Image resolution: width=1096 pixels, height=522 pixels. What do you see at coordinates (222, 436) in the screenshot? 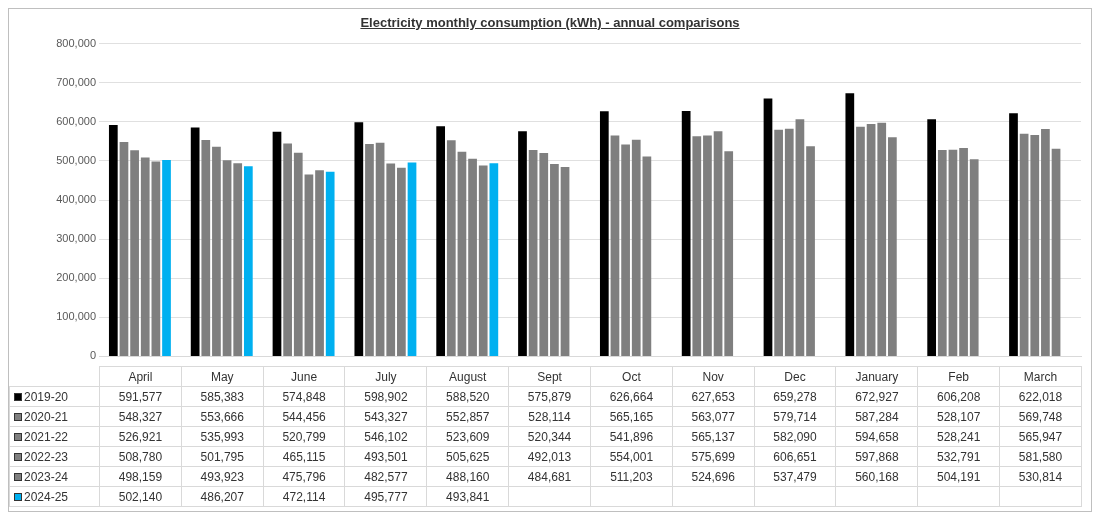
I see `data-label: 535,993` at bounding box center [222, 436].